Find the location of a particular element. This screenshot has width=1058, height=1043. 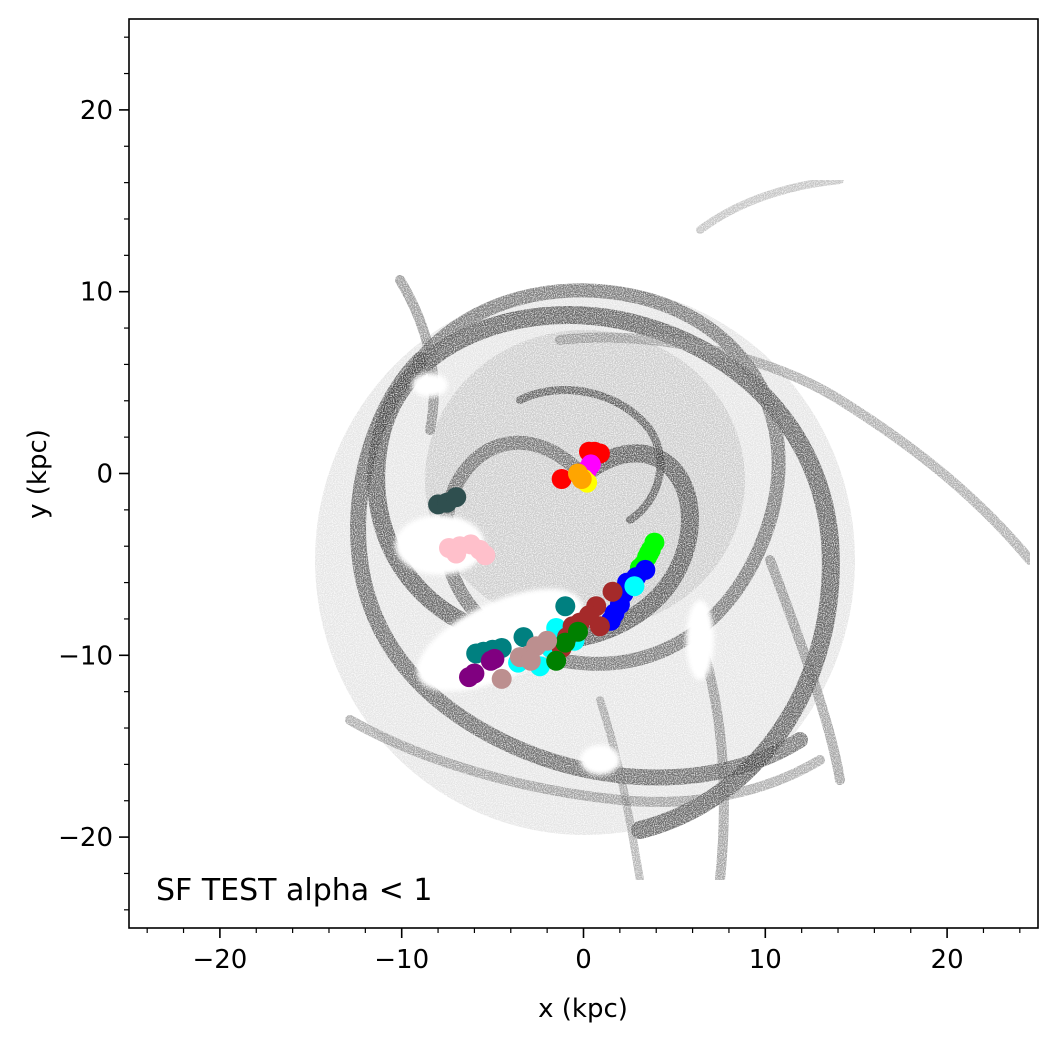

y-axis-label: y (kpc) is located at coordinates (38, 474).